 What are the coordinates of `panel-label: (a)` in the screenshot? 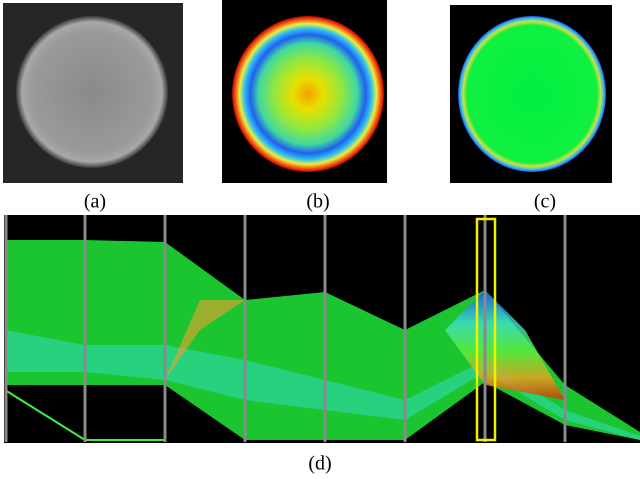 It's located at (95, 202).